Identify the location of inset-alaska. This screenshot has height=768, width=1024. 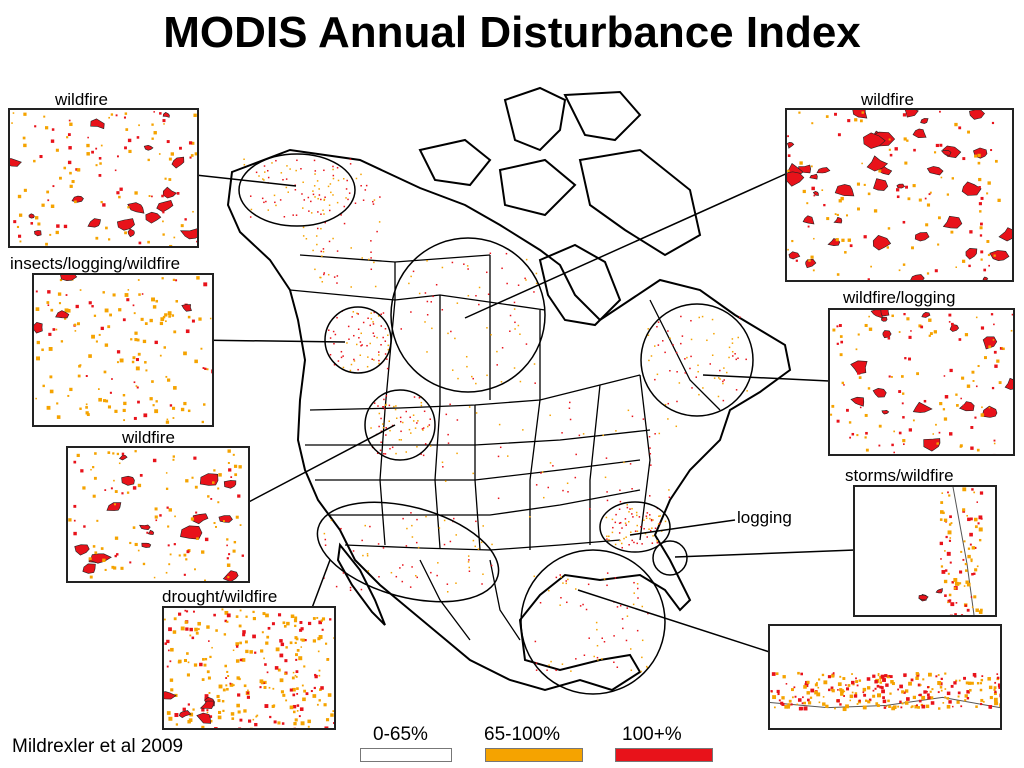
(103, 178).